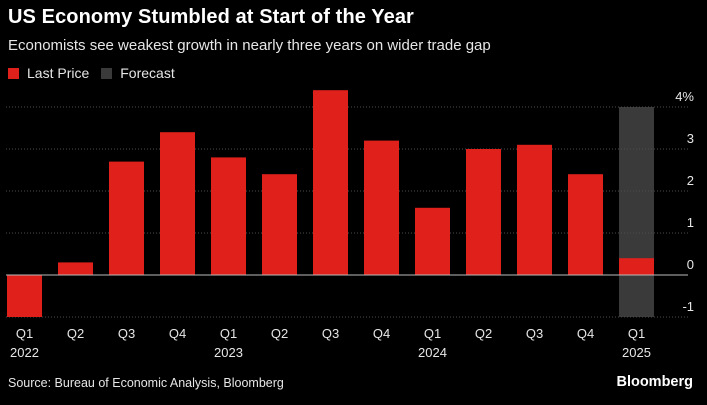 This screenshot has width=707, height=405. Describe the element at coordinates (97, 73) in the screenshot. I see `legend: Last Price Forecast` at that location.